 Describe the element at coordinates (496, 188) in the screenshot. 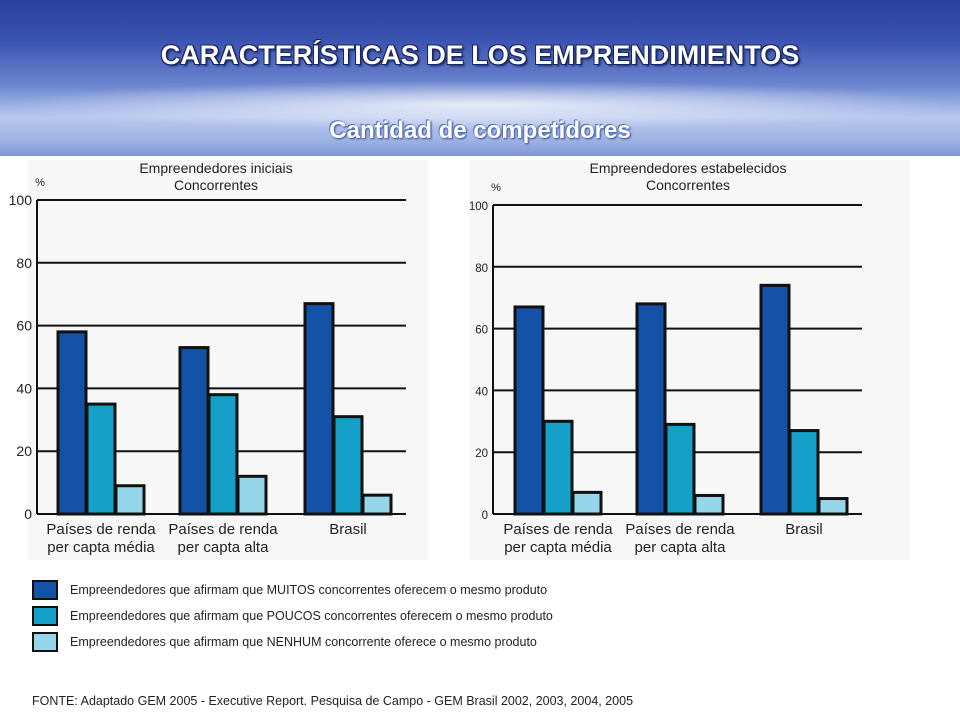

I see `chart2-ylabel: %` at that location.